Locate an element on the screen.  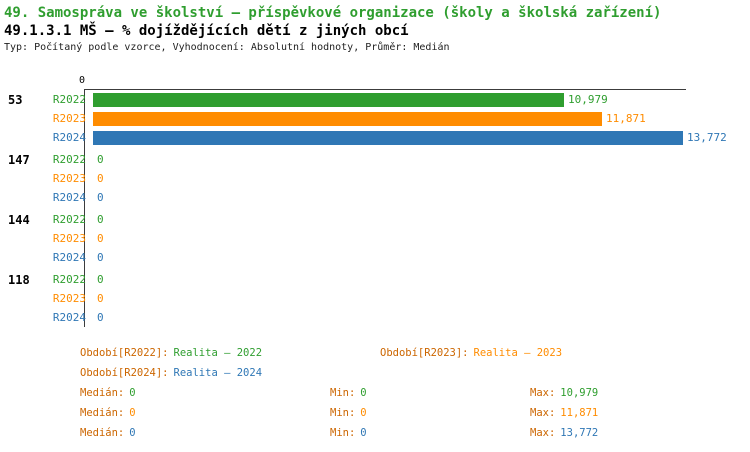
group-label: 144 is located at coordinates (19, 219).